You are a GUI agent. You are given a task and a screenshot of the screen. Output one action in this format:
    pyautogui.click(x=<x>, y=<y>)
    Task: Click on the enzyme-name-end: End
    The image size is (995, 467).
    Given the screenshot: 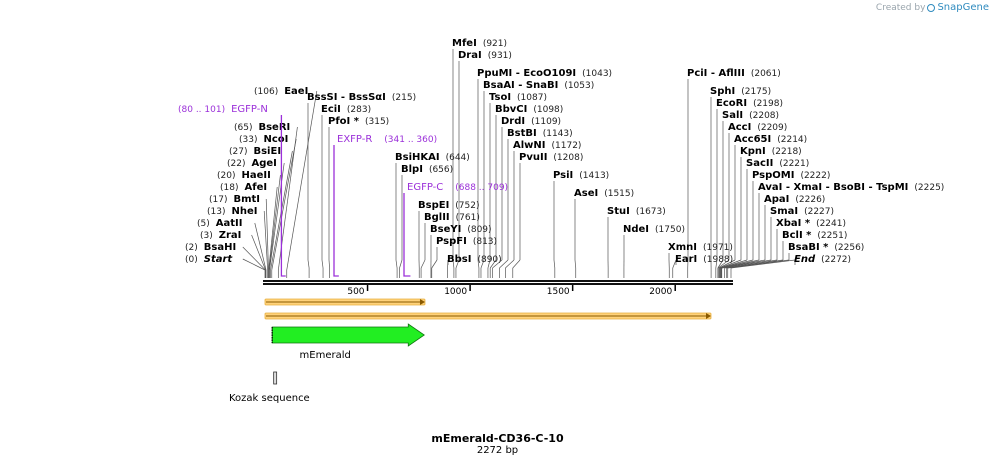 What is the action you would take?
    pyautogui.click(x=805, y=259)
    